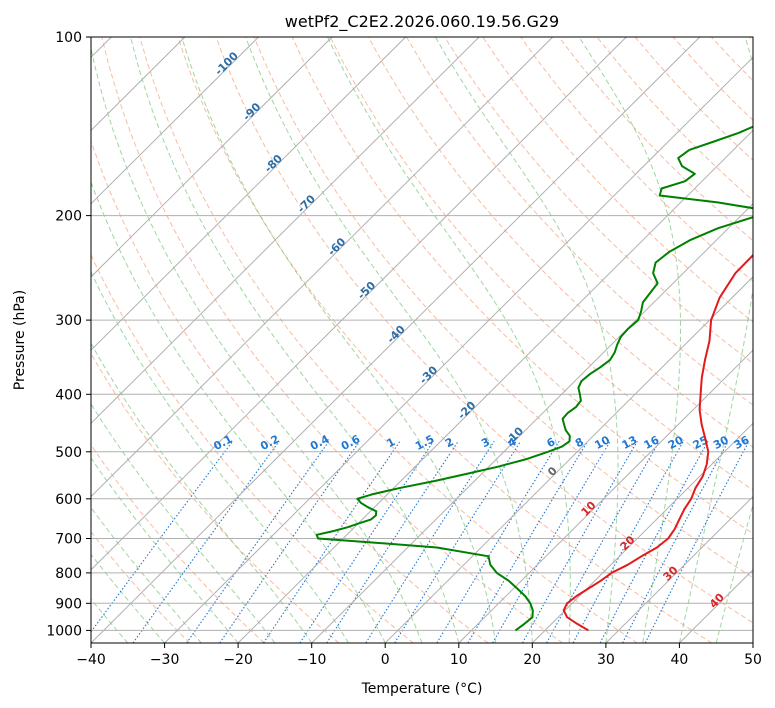  I want to click on y-tick-label: 300, so click(68, 321).